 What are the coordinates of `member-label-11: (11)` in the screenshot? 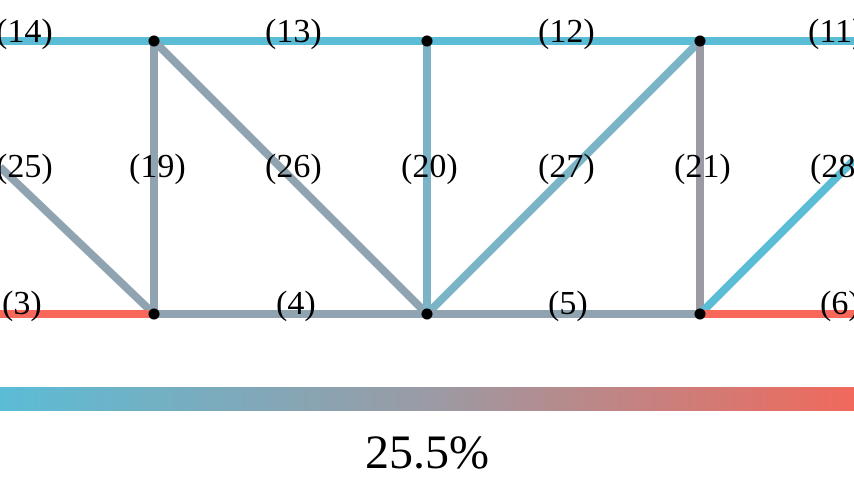 It's located at (831, 31).